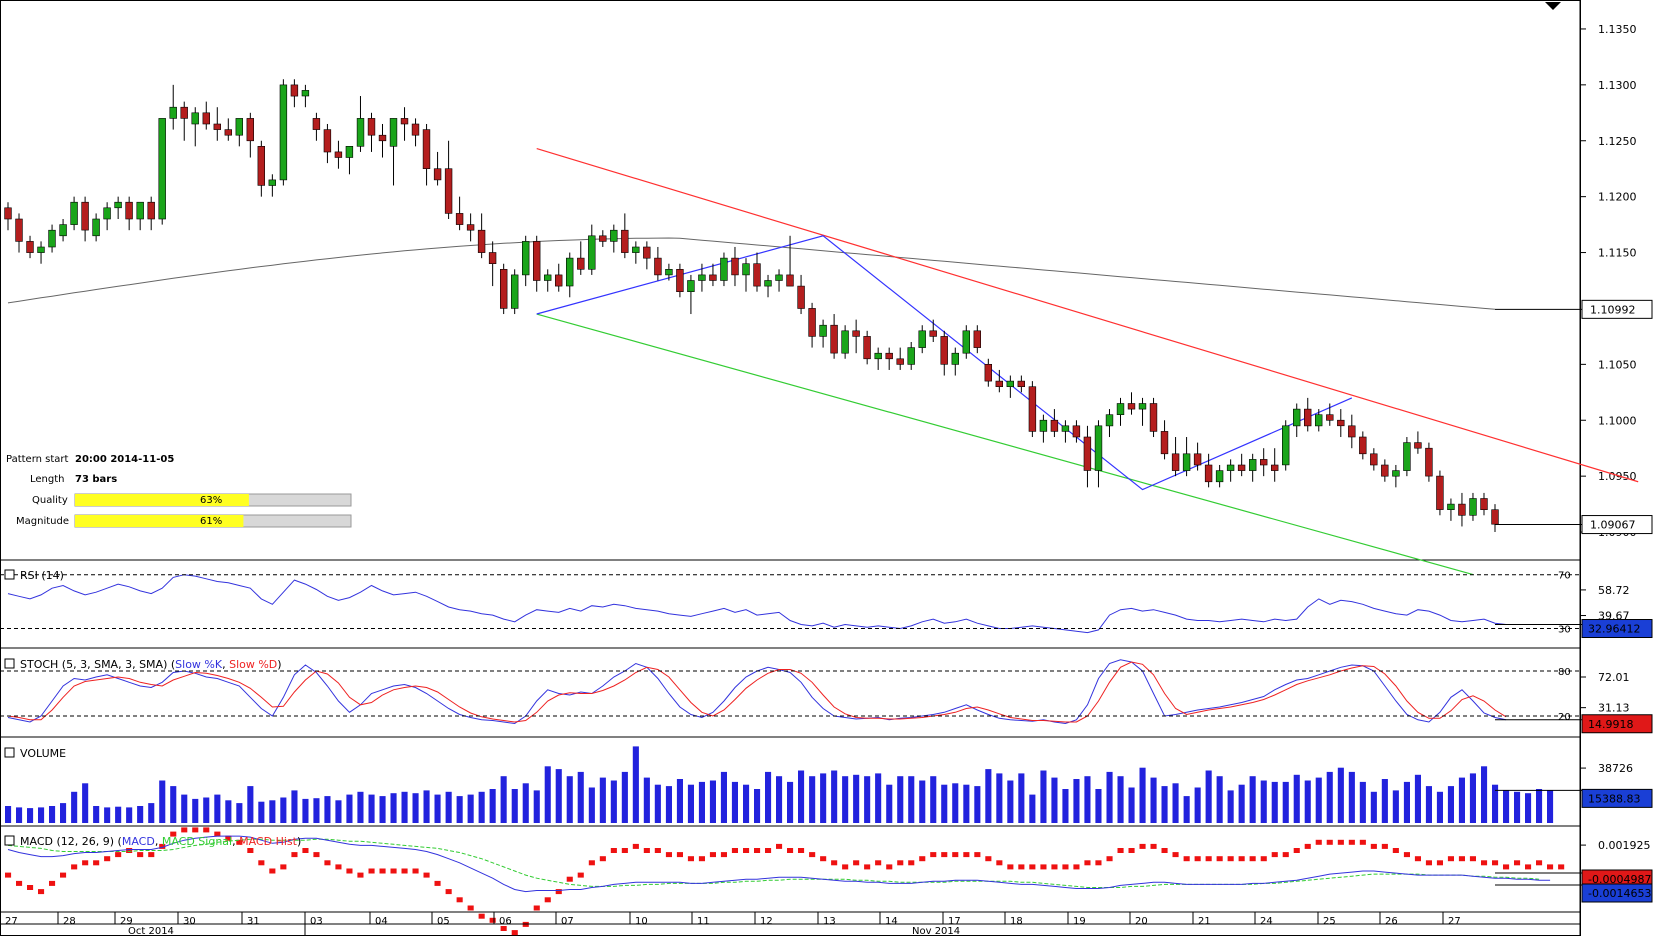 The width and height of the screenshot is (1655, 937). I want to click on magnitude-label: Magnitude, so click(42, 521).